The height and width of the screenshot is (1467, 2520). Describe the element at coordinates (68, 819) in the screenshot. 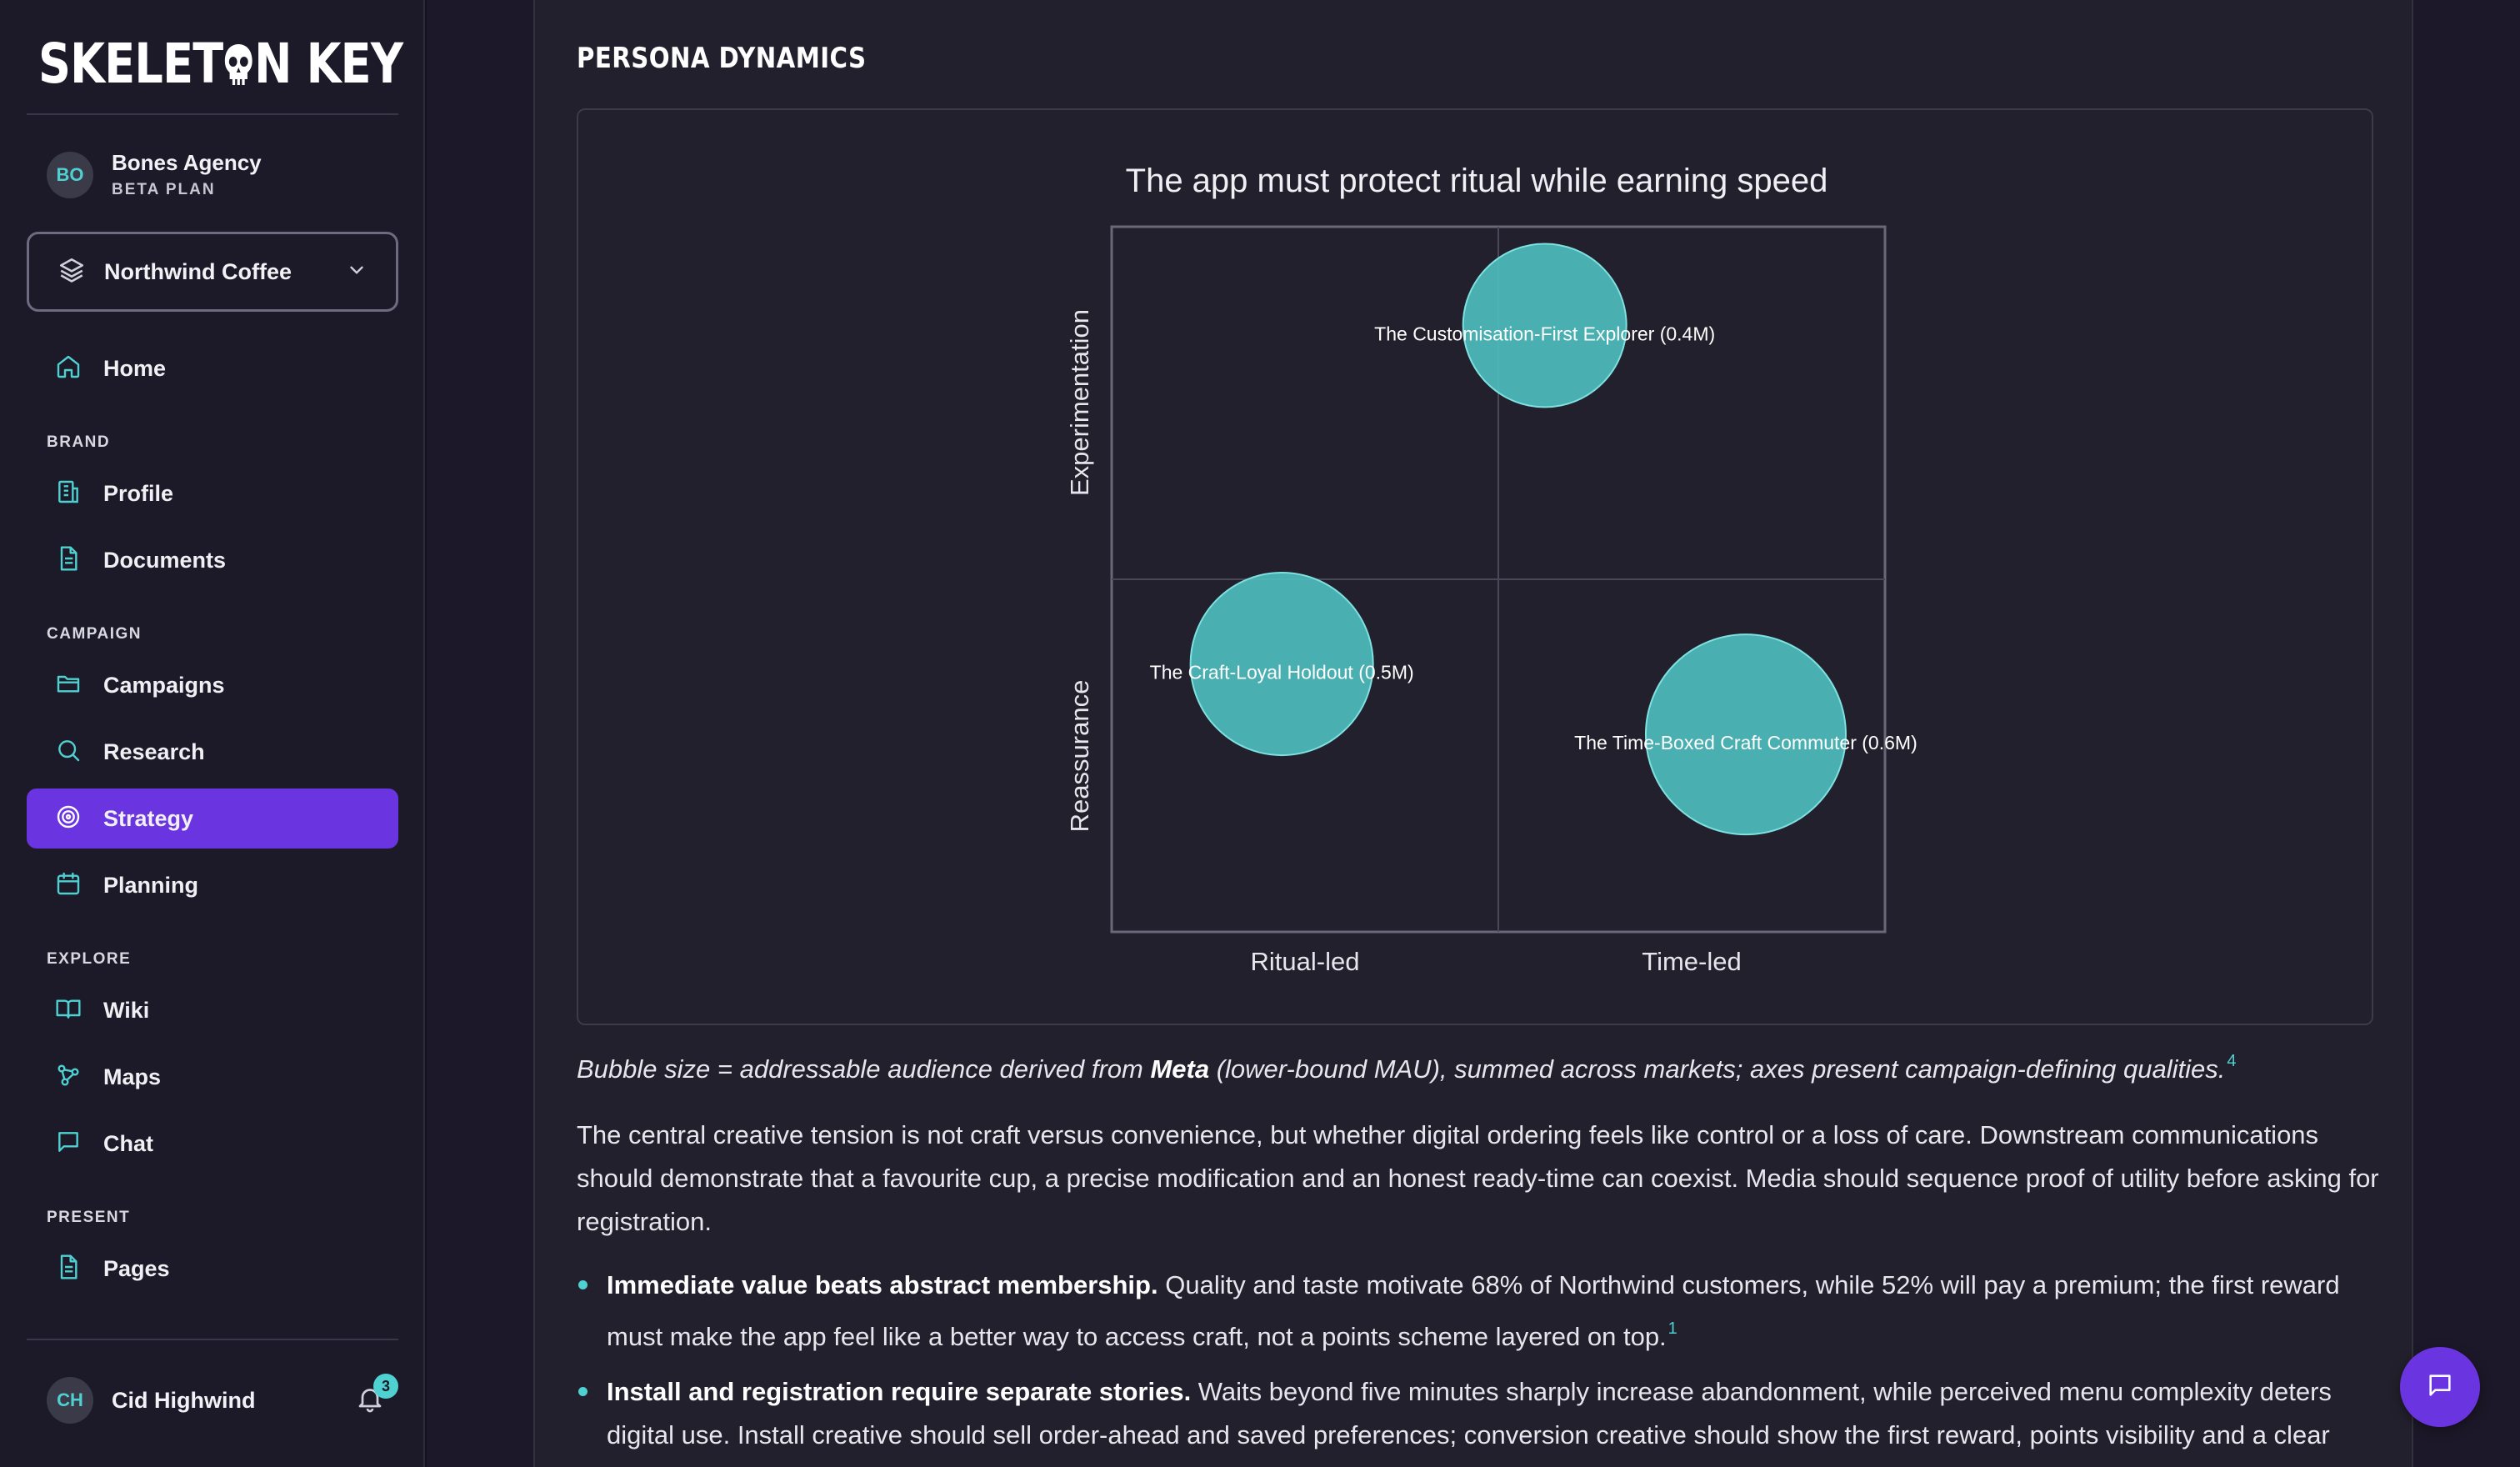

I see `target-icon` at that location.